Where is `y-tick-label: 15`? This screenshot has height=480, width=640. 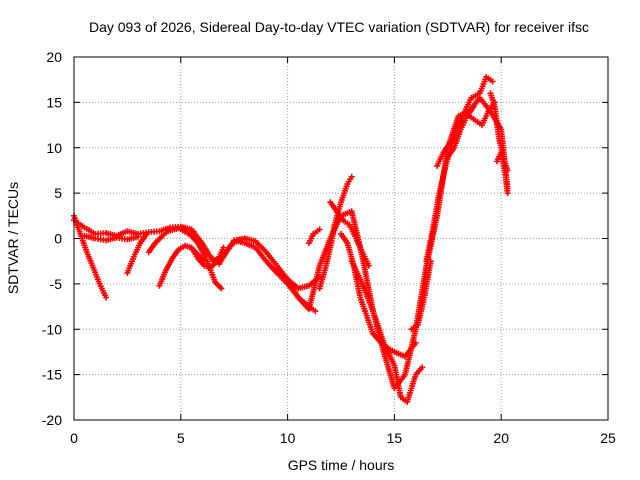
y-tick-label: 15 is located at coordinates (54, 102).